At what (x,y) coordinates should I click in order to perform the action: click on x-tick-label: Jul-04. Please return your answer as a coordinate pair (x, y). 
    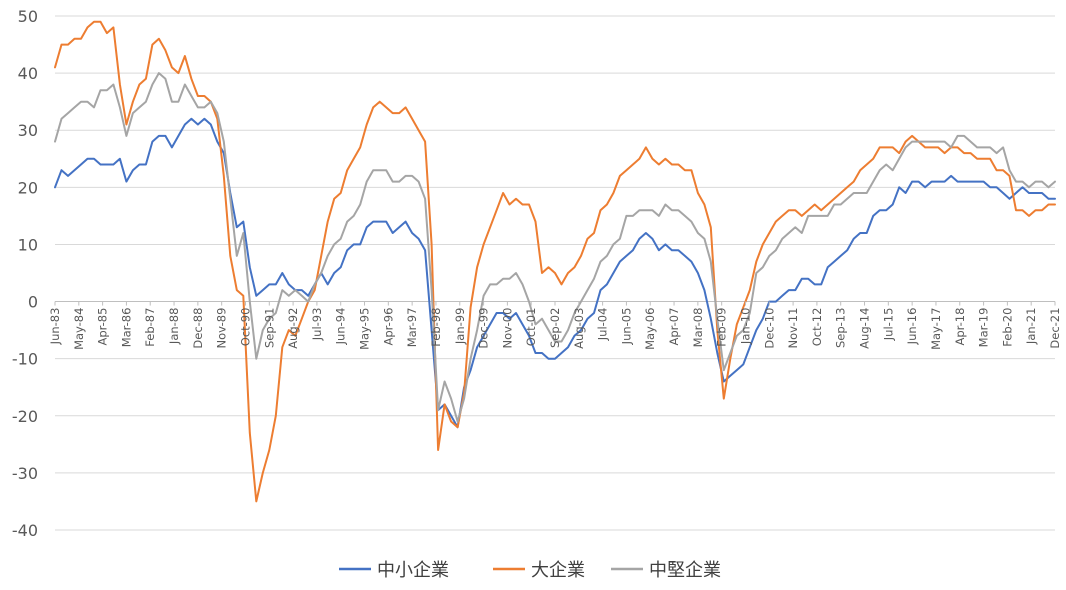
    Looking at the image, I should click on (603, 325).